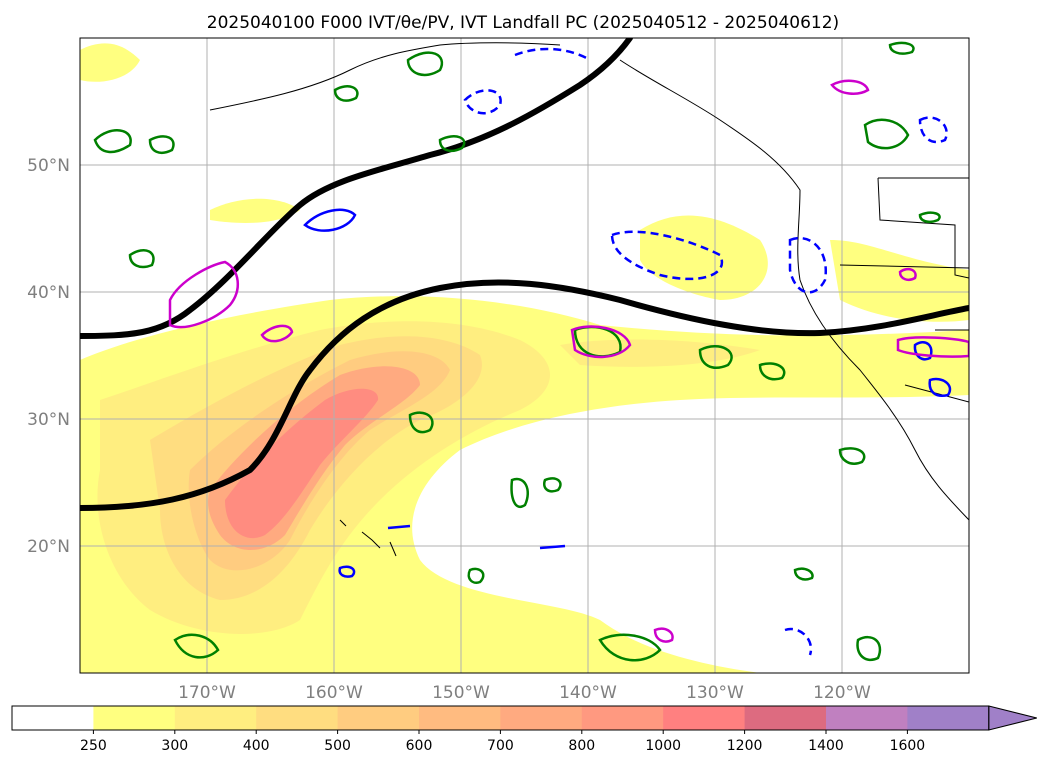  What do you see at coordinates (842, 693) in the screenshot?
I see `lon-label: 120°W` at bounding box center [842, 693].